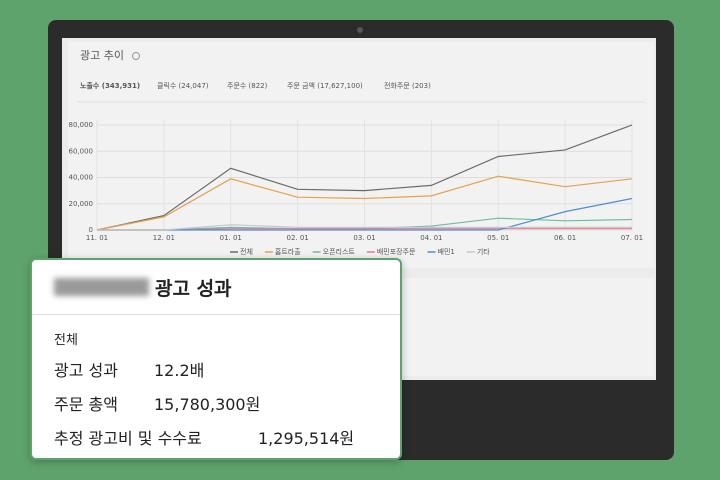 The image size is (720, 480). What do you see at coordinates (81, 178) in the screenshot?
I see `y-tick-label: 40,000` at bounding box center [81, 178].